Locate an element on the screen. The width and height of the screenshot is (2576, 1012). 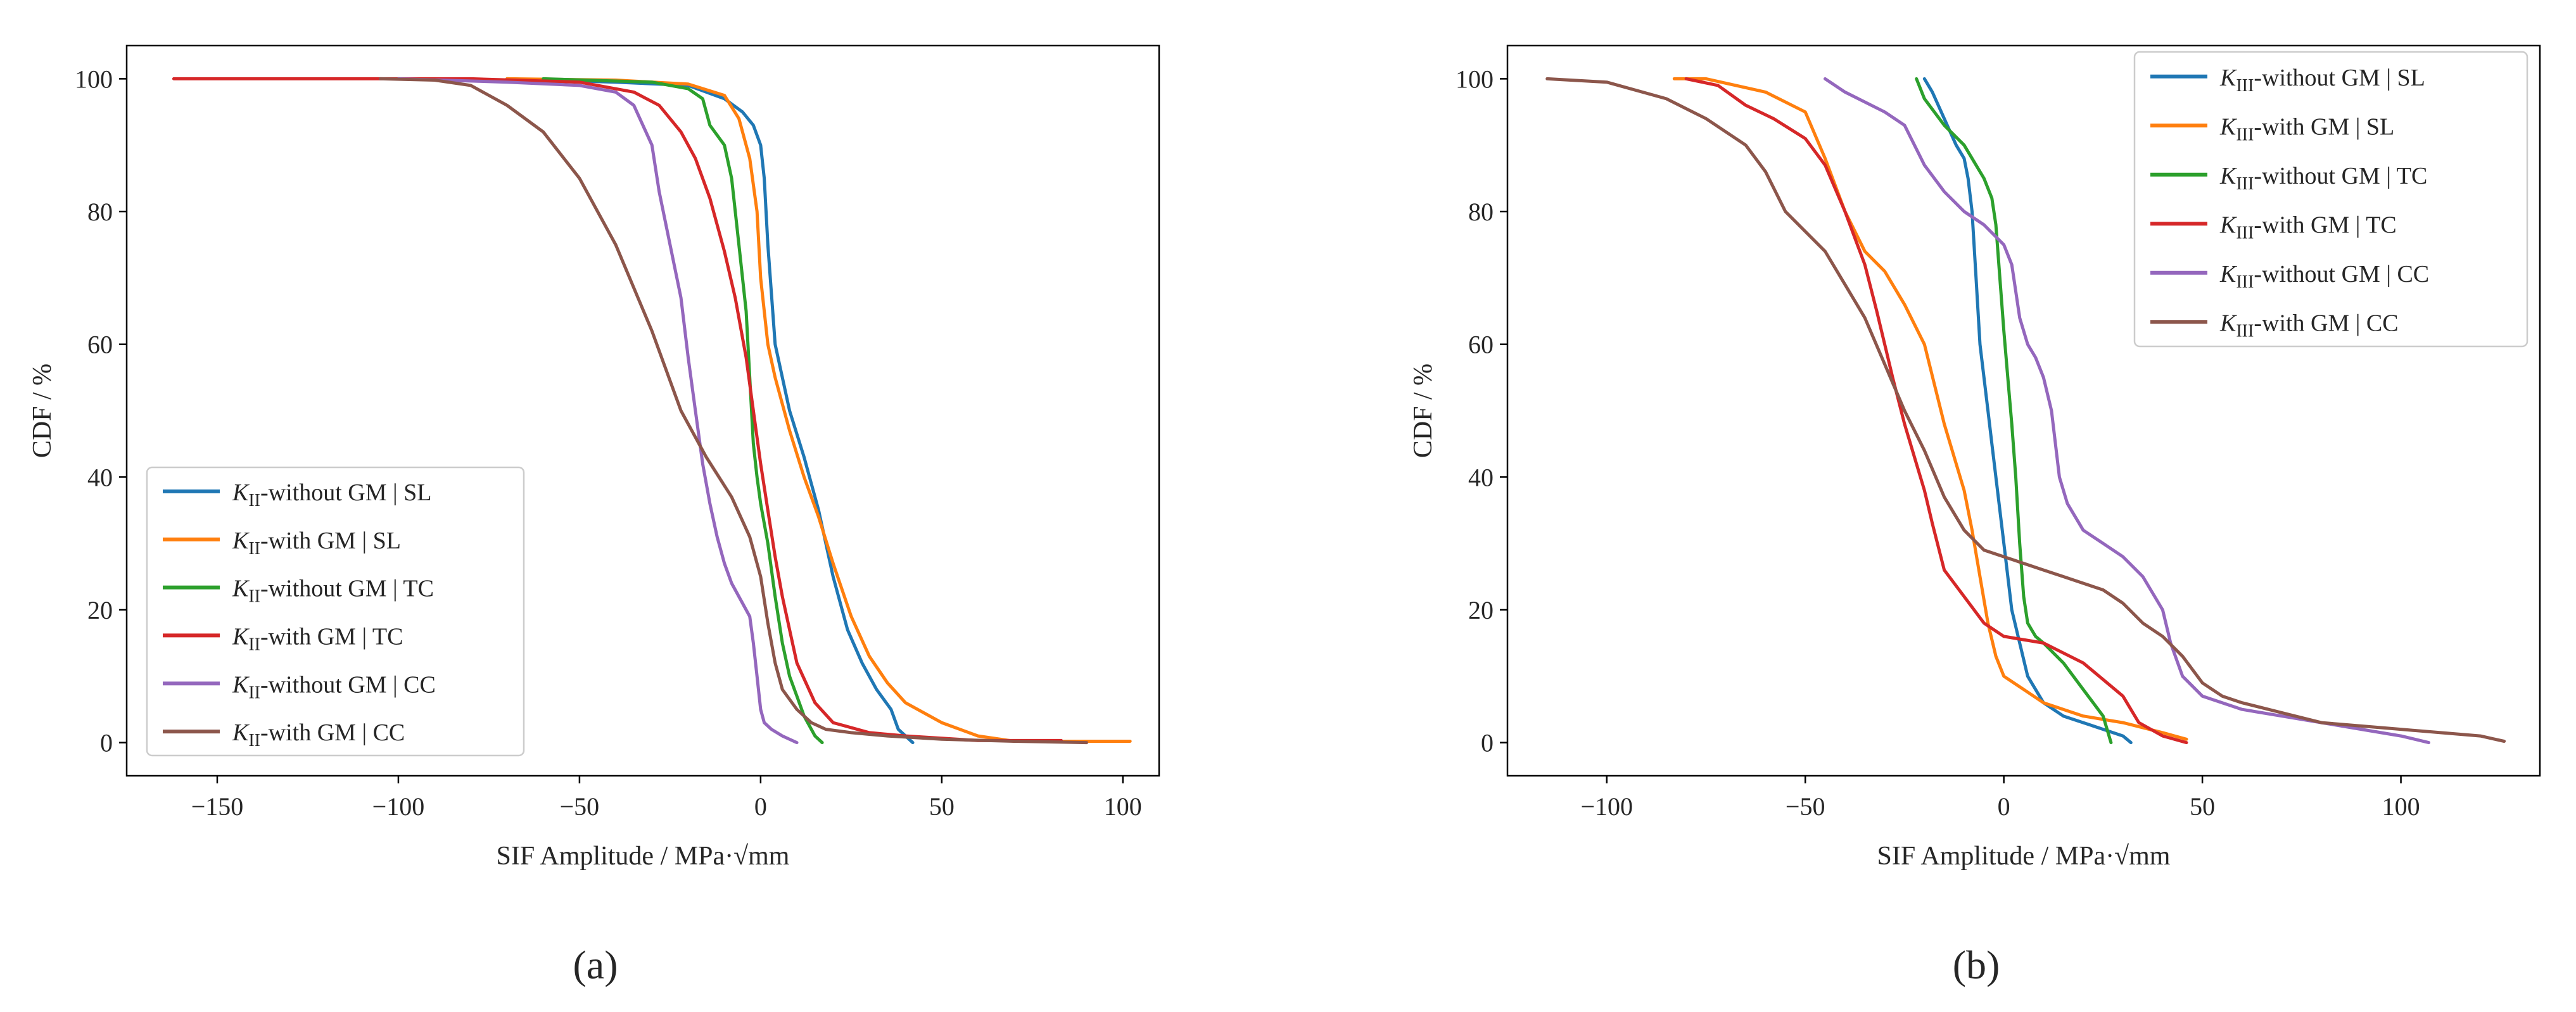
legend-label: KII-with GM | TC is located at coordinates (317, 638).